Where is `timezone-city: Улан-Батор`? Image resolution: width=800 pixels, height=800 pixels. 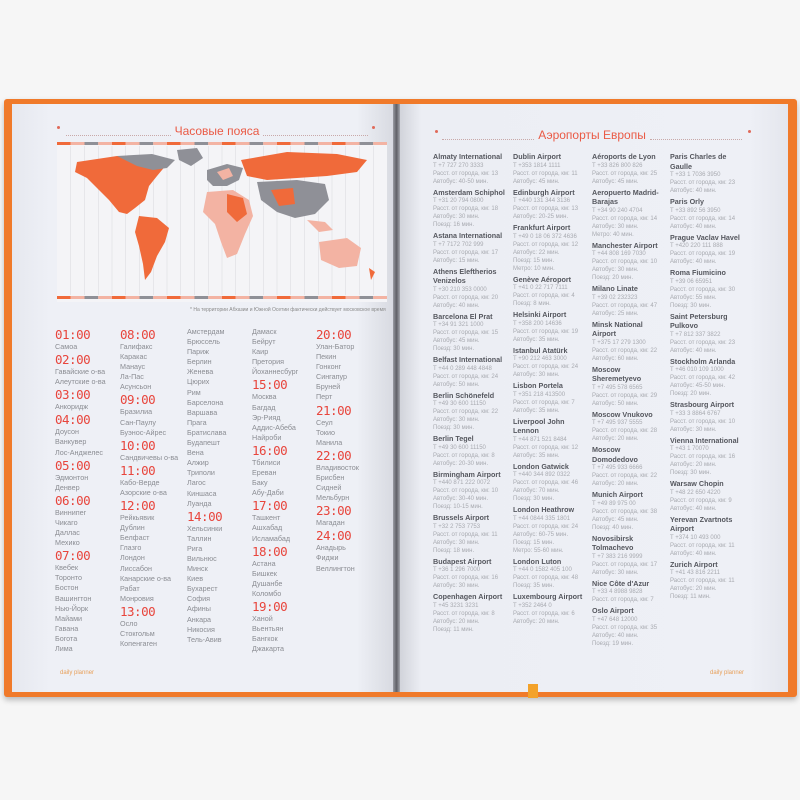
timezone-city: Улан-Батор is located at coordinates (335, 346).